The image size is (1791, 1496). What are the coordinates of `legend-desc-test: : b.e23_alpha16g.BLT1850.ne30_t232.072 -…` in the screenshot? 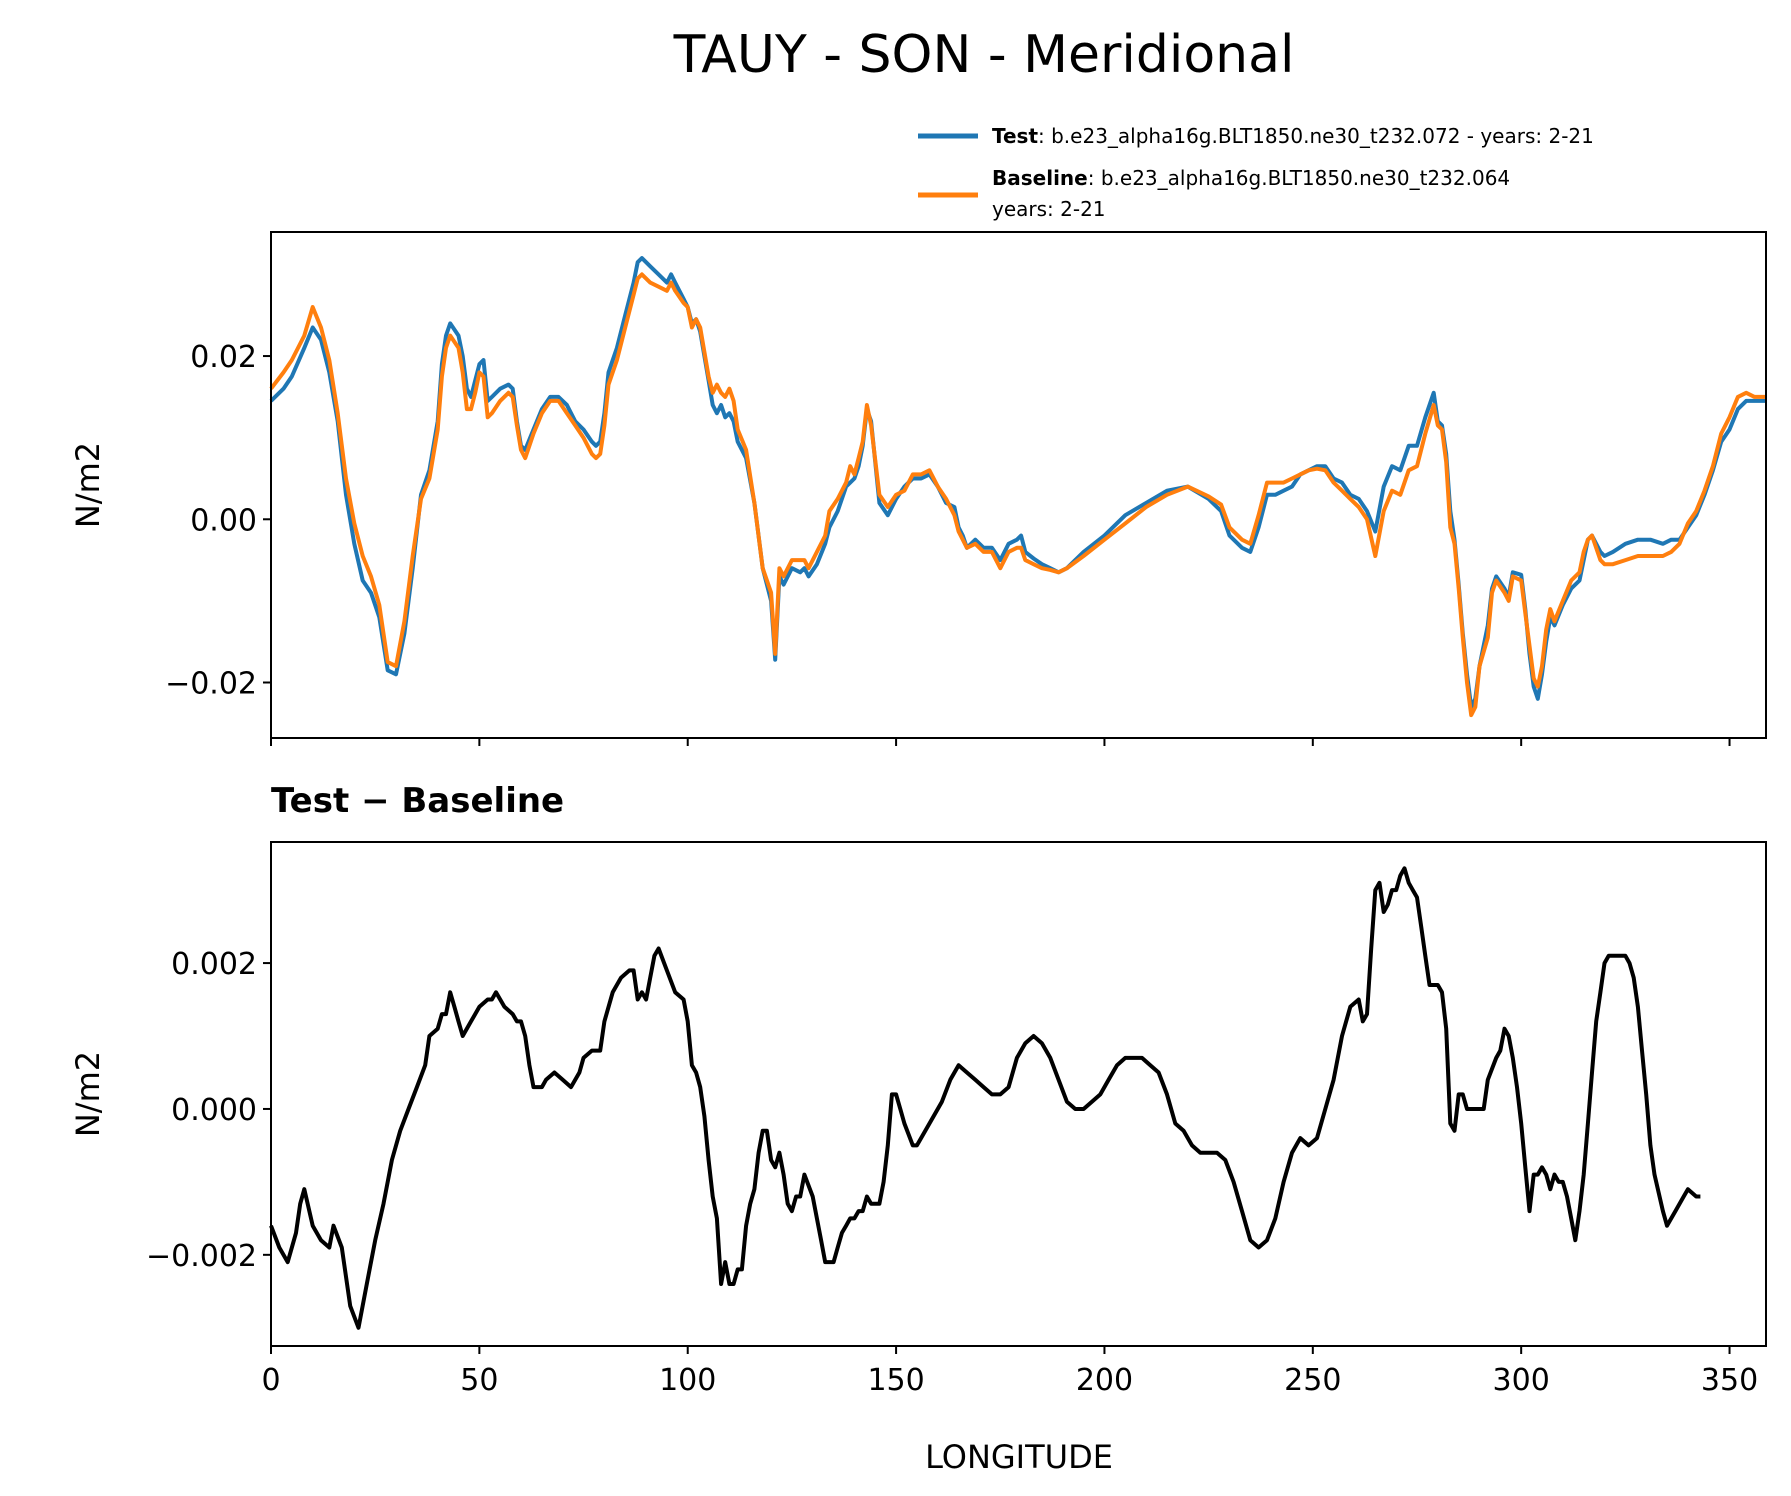 It's located at (1316, 136).